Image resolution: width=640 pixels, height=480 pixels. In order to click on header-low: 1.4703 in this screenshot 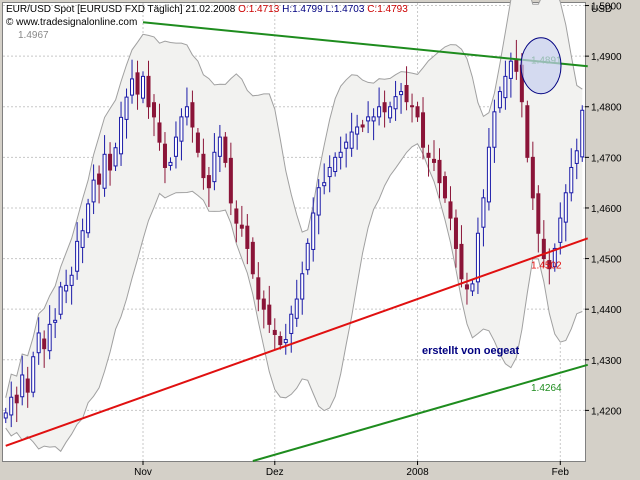, I will do `click(349, 9)`.